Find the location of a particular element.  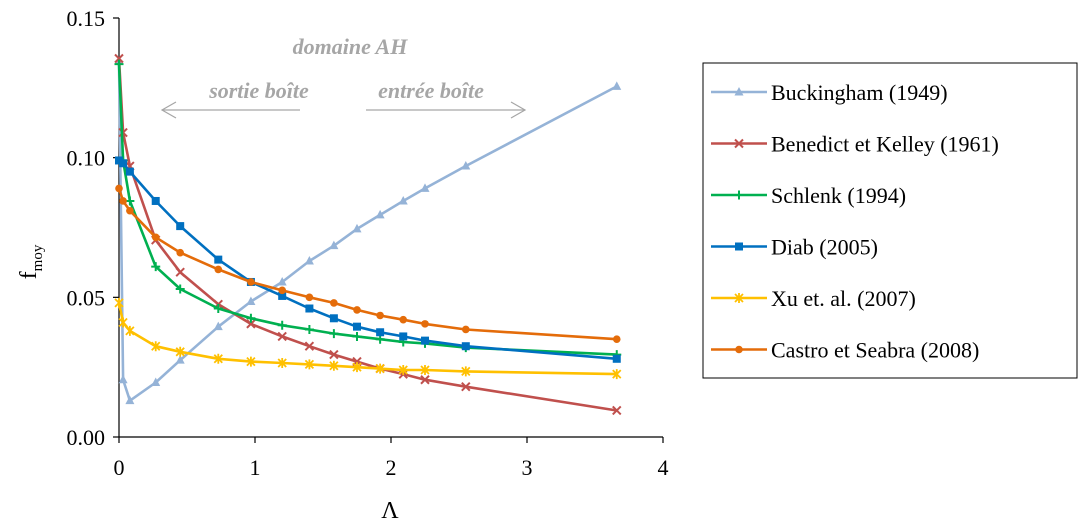

x-tick-label: 2 is located at coordinates (391, 467).